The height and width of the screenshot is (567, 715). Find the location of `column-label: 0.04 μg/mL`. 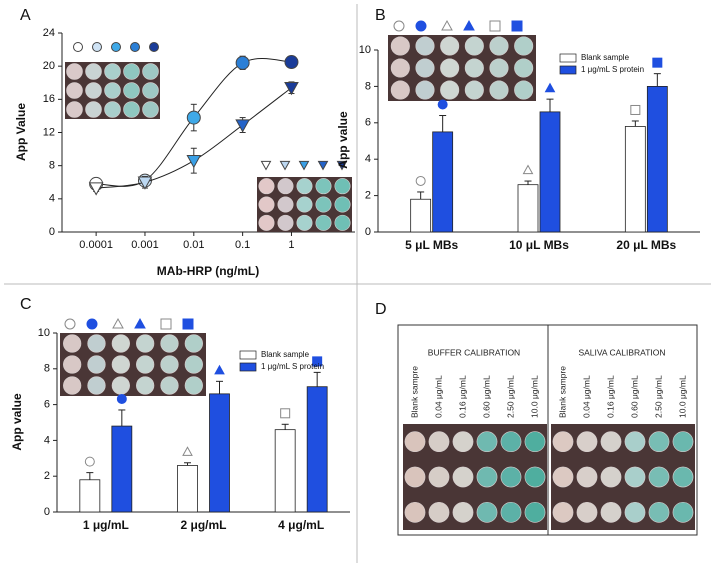

column-label: 0.04 μg/mL is located at coordinates (586, 396).